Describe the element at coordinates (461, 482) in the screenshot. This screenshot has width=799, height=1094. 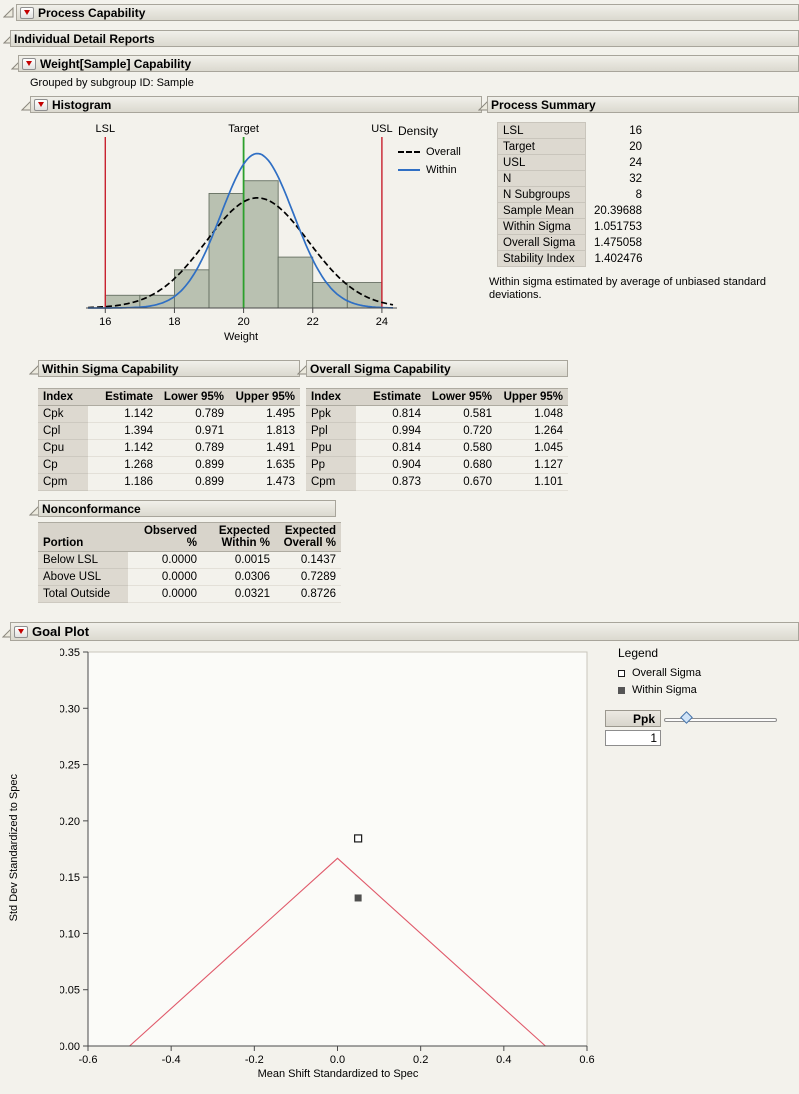
I see `lower-cell: 0.670` at that location.